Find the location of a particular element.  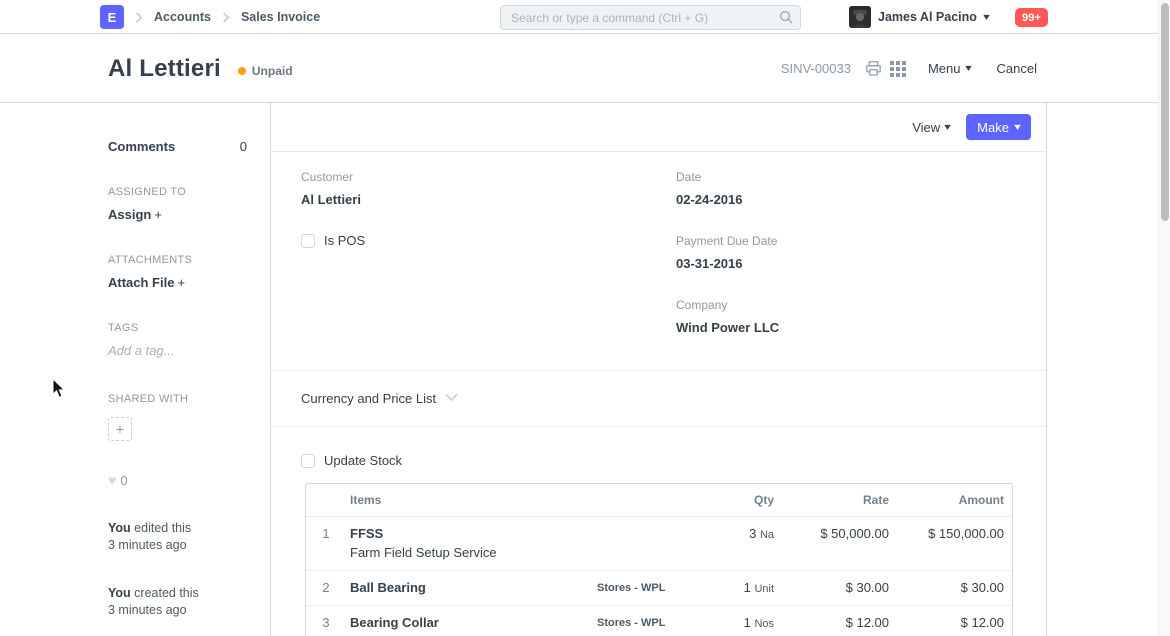

like-button: ♥ 0 is located at coordinates (118, 480).